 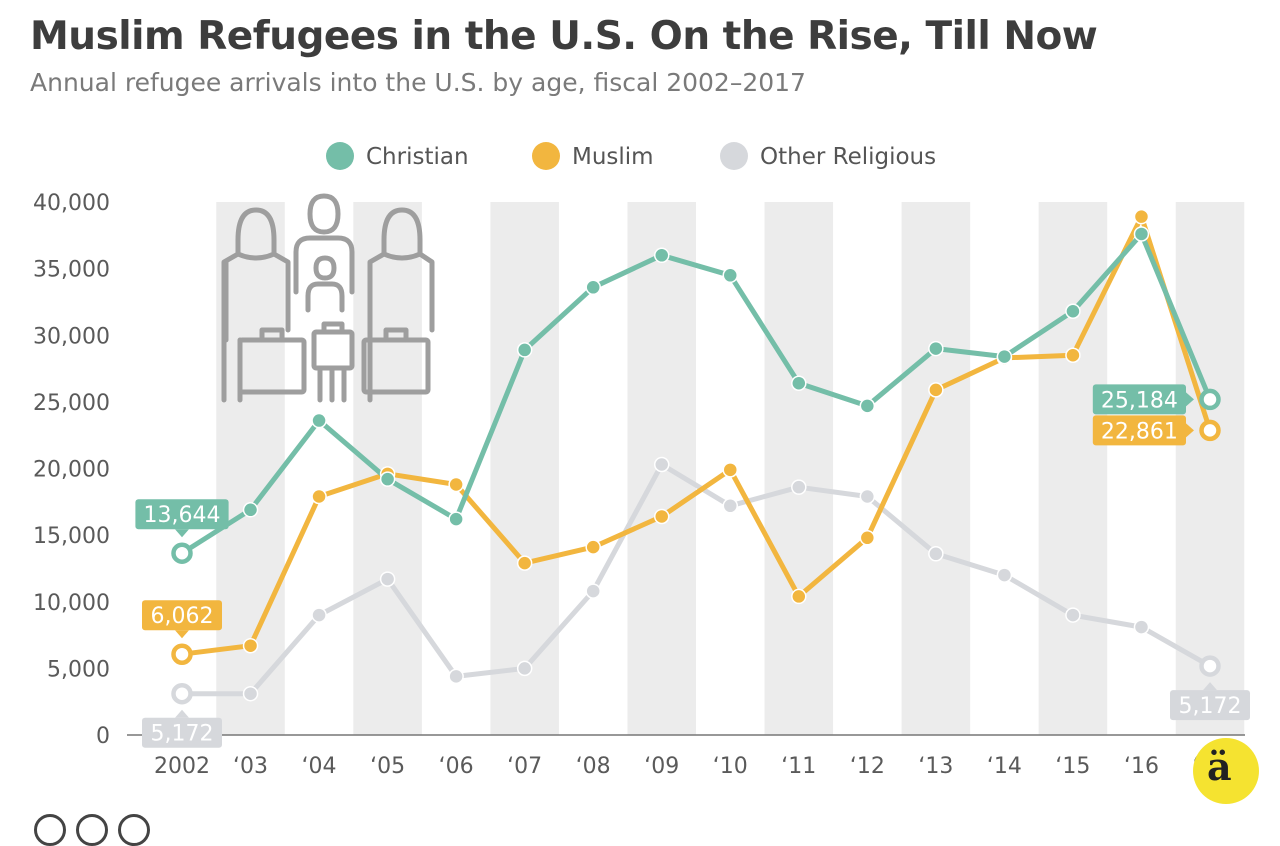 I want to click on logo-mark: ä, so click(x=1219, y=766).